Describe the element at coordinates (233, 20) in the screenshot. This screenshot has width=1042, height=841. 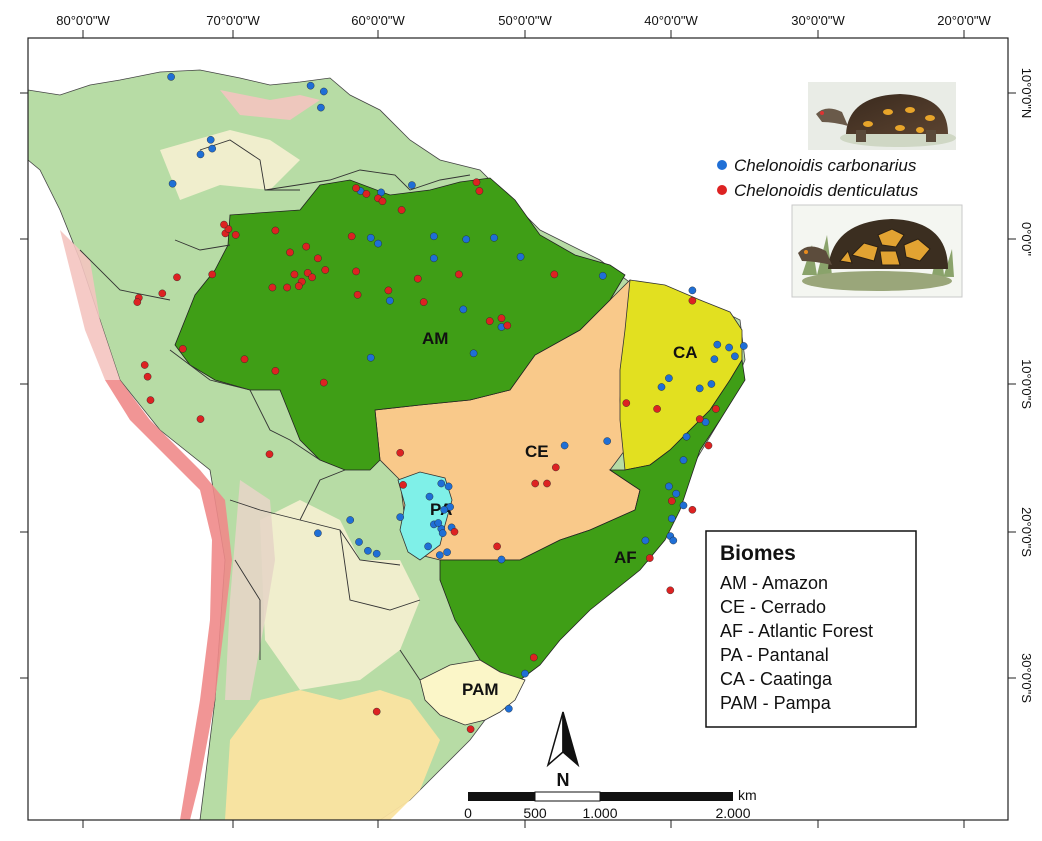
I see `lon-label: 70°0'0"W` at that location.